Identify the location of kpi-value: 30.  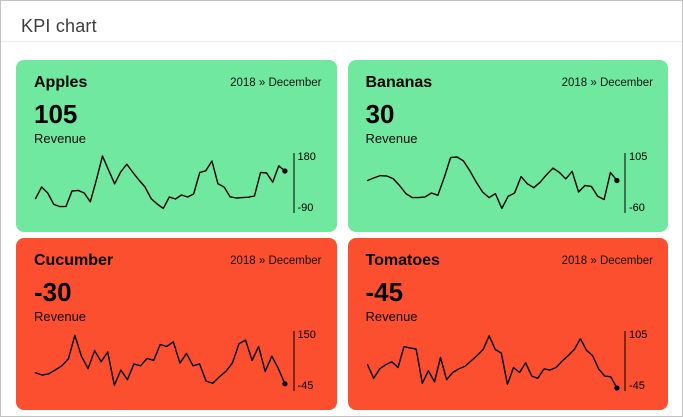
(380, 114).